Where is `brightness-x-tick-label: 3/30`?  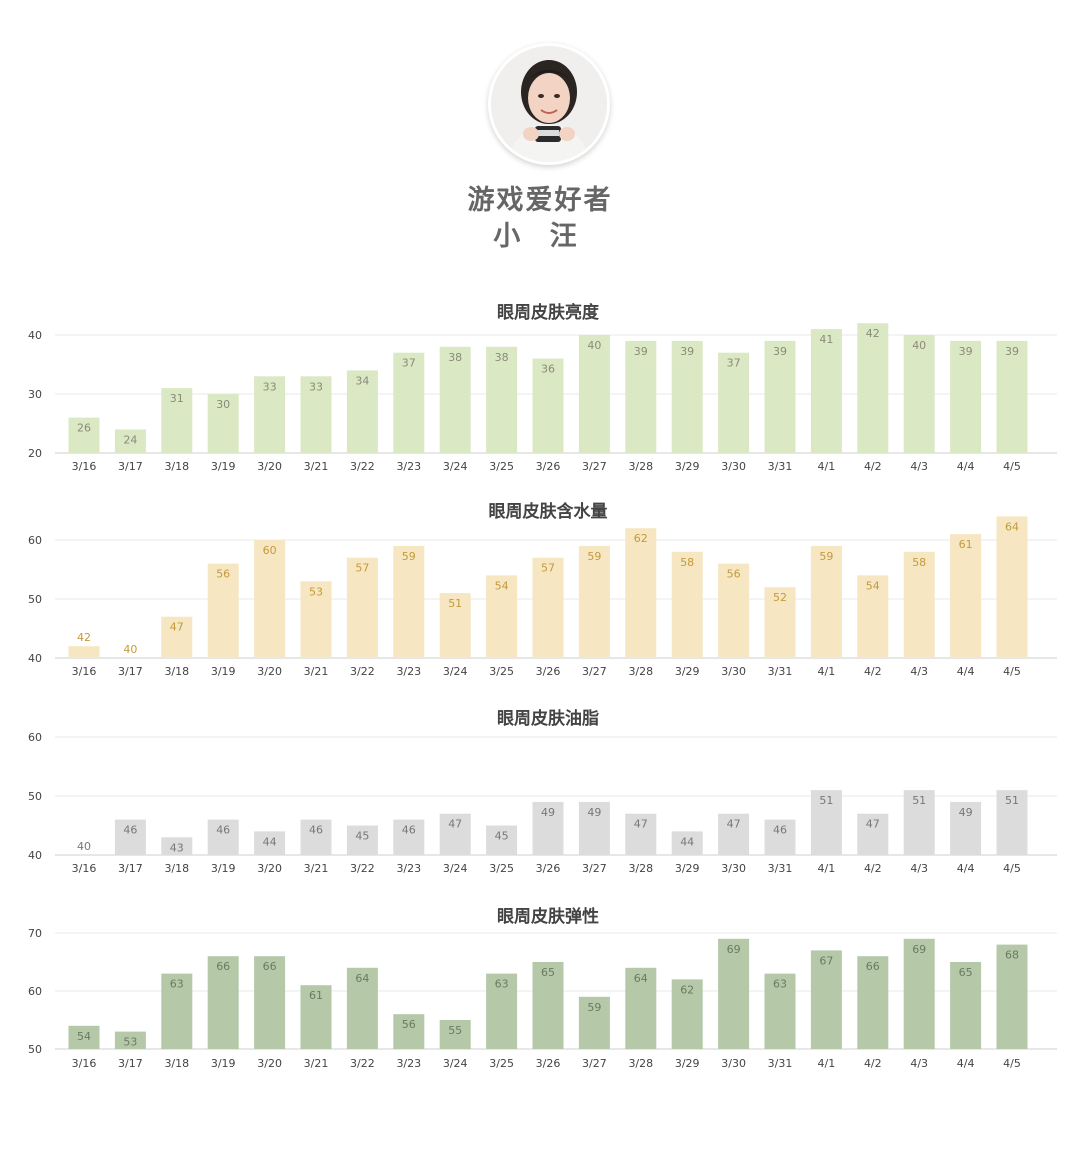
brightness-x-tick-label: 3/30 is located at coordinates (733, 466).